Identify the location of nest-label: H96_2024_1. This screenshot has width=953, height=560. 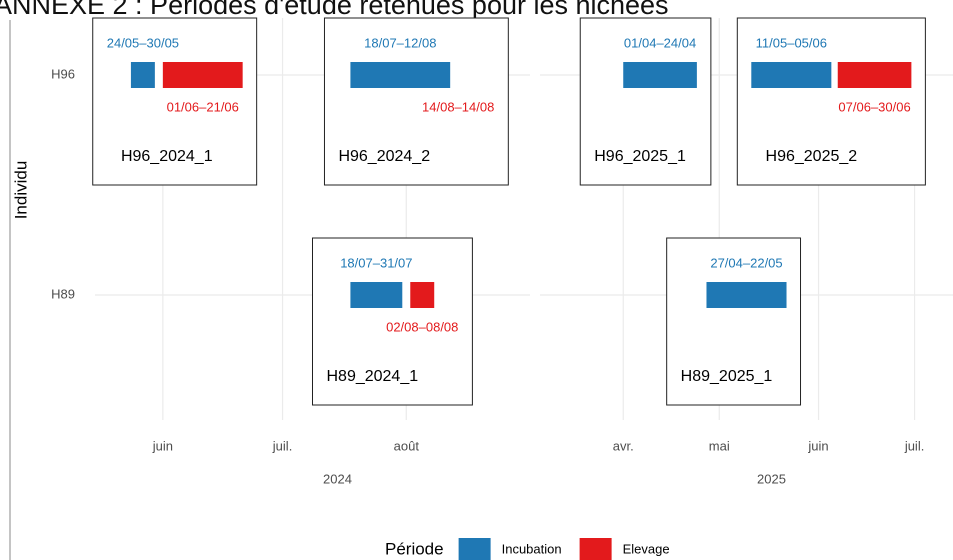
(167, 156).